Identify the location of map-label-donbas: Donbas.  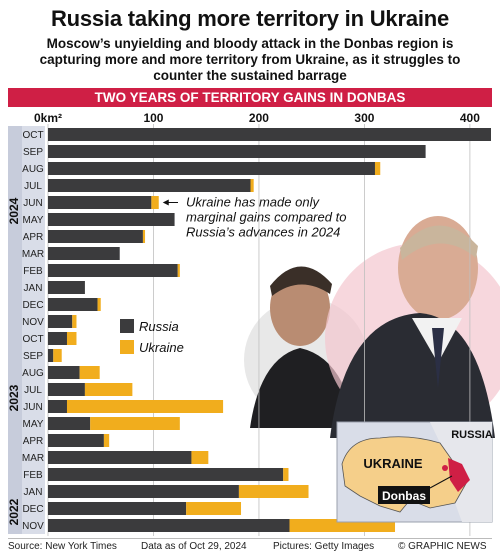
(404, 496).